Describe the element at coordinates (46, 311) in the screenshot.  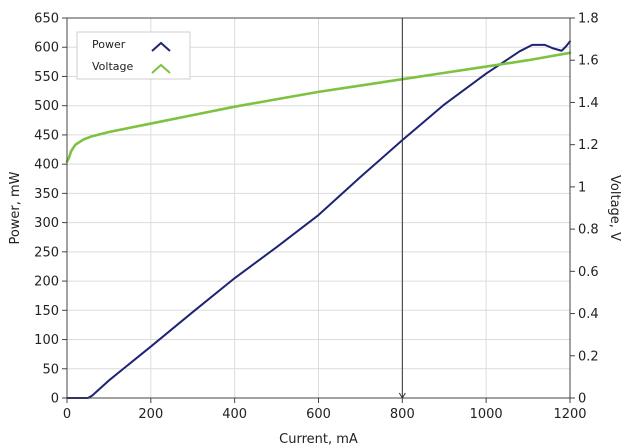
I see `y-left-tick-label-3: 150` at that location.